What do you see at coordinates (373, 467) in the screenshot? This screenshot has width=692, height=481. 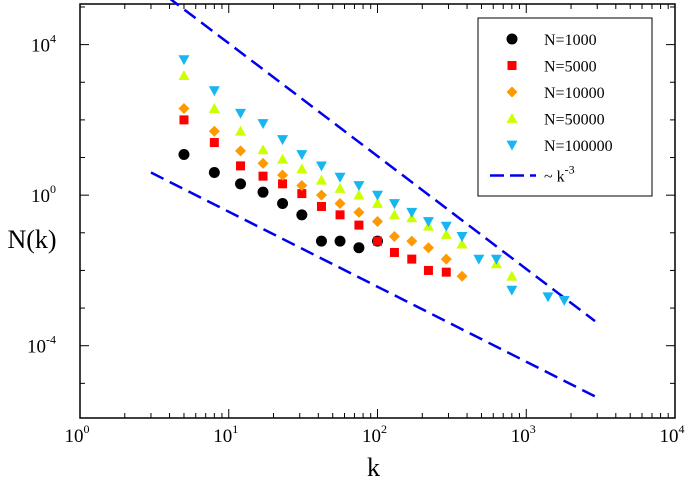 I see `x-axis-label: k` at bounding box center [373, 467].